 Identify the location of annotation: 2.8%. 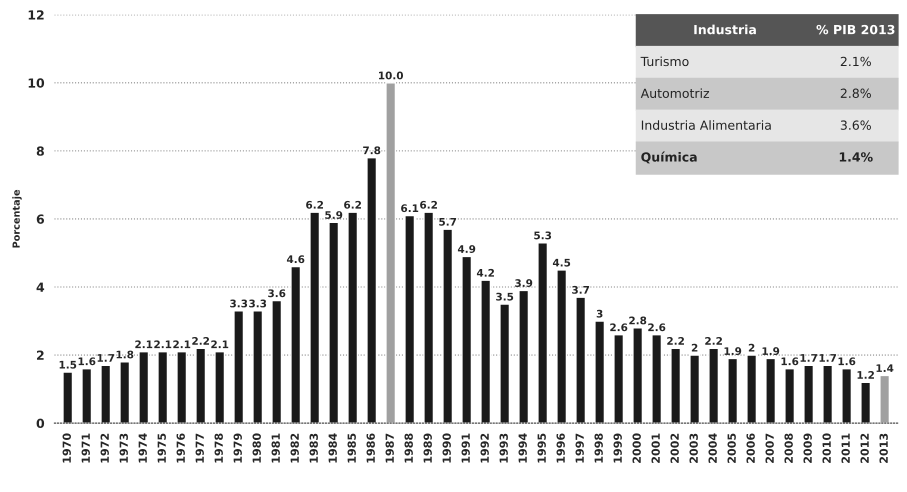
(855, 93).